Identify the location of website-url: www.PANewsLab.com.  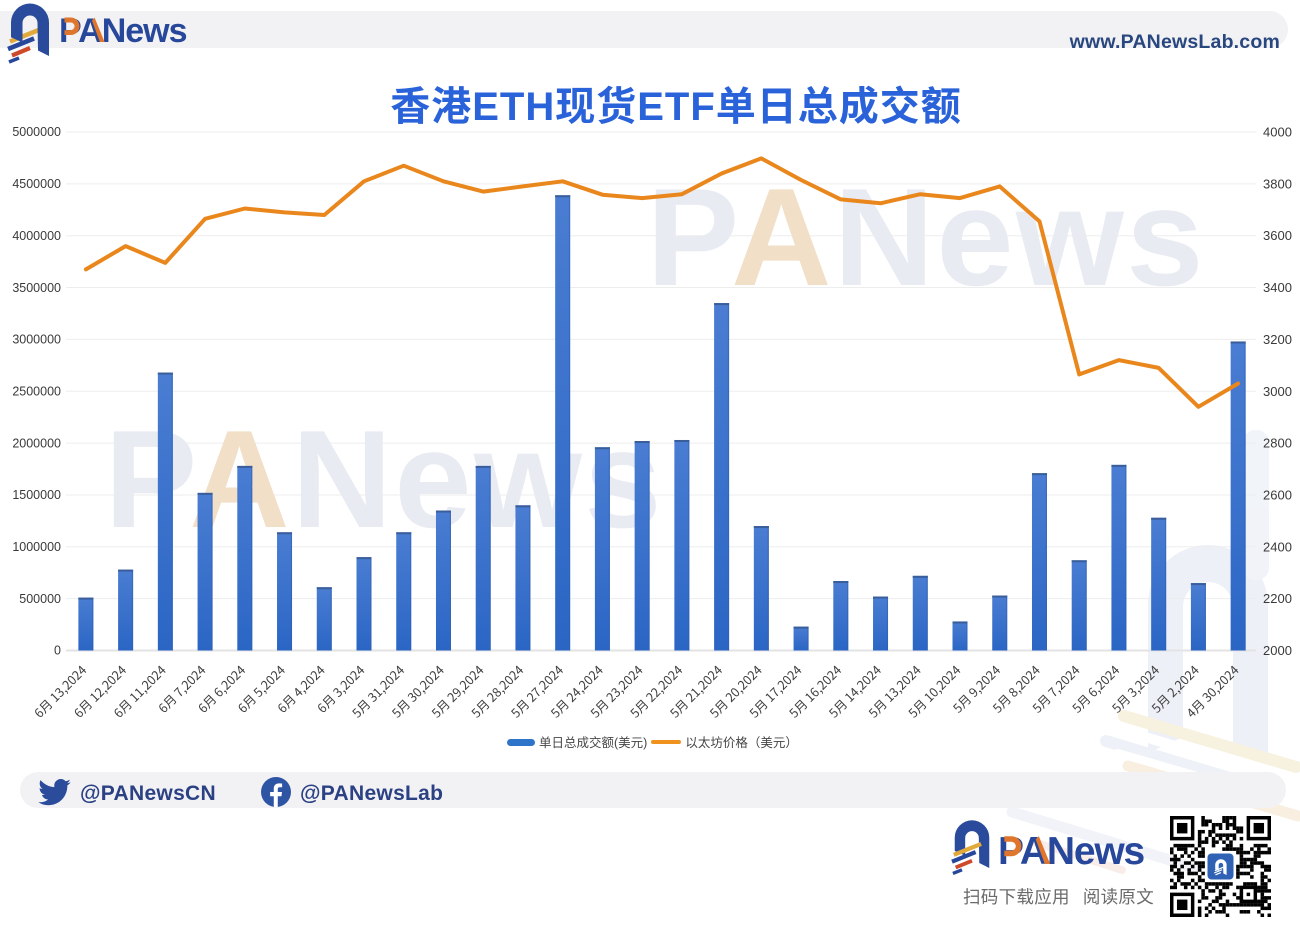
(1174, 39).